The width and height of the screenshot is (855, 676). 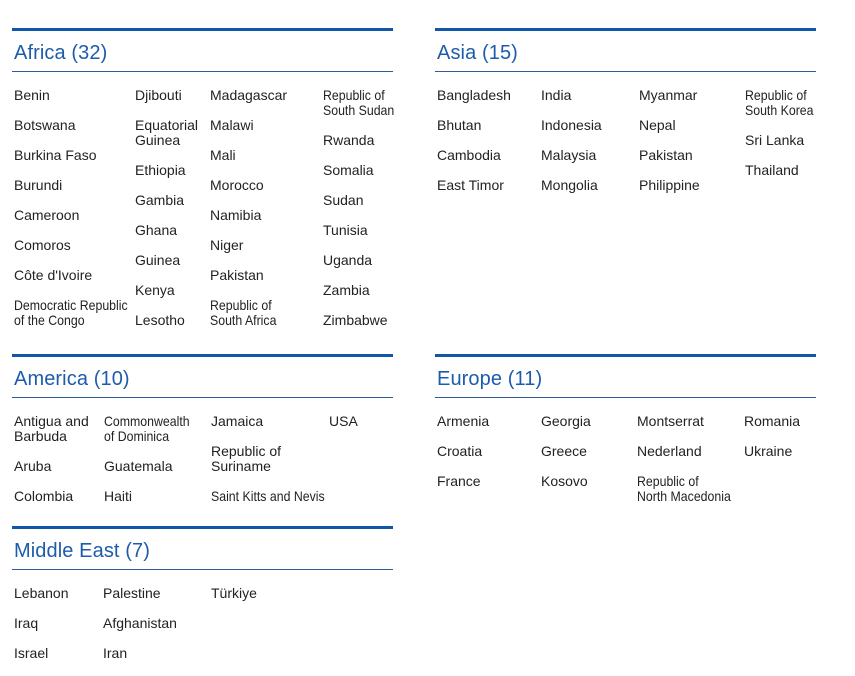 What do you see at coordinates (348, 170) in the screenshot?
I see `country-item: Somalia` at bounding box center [348, 170].